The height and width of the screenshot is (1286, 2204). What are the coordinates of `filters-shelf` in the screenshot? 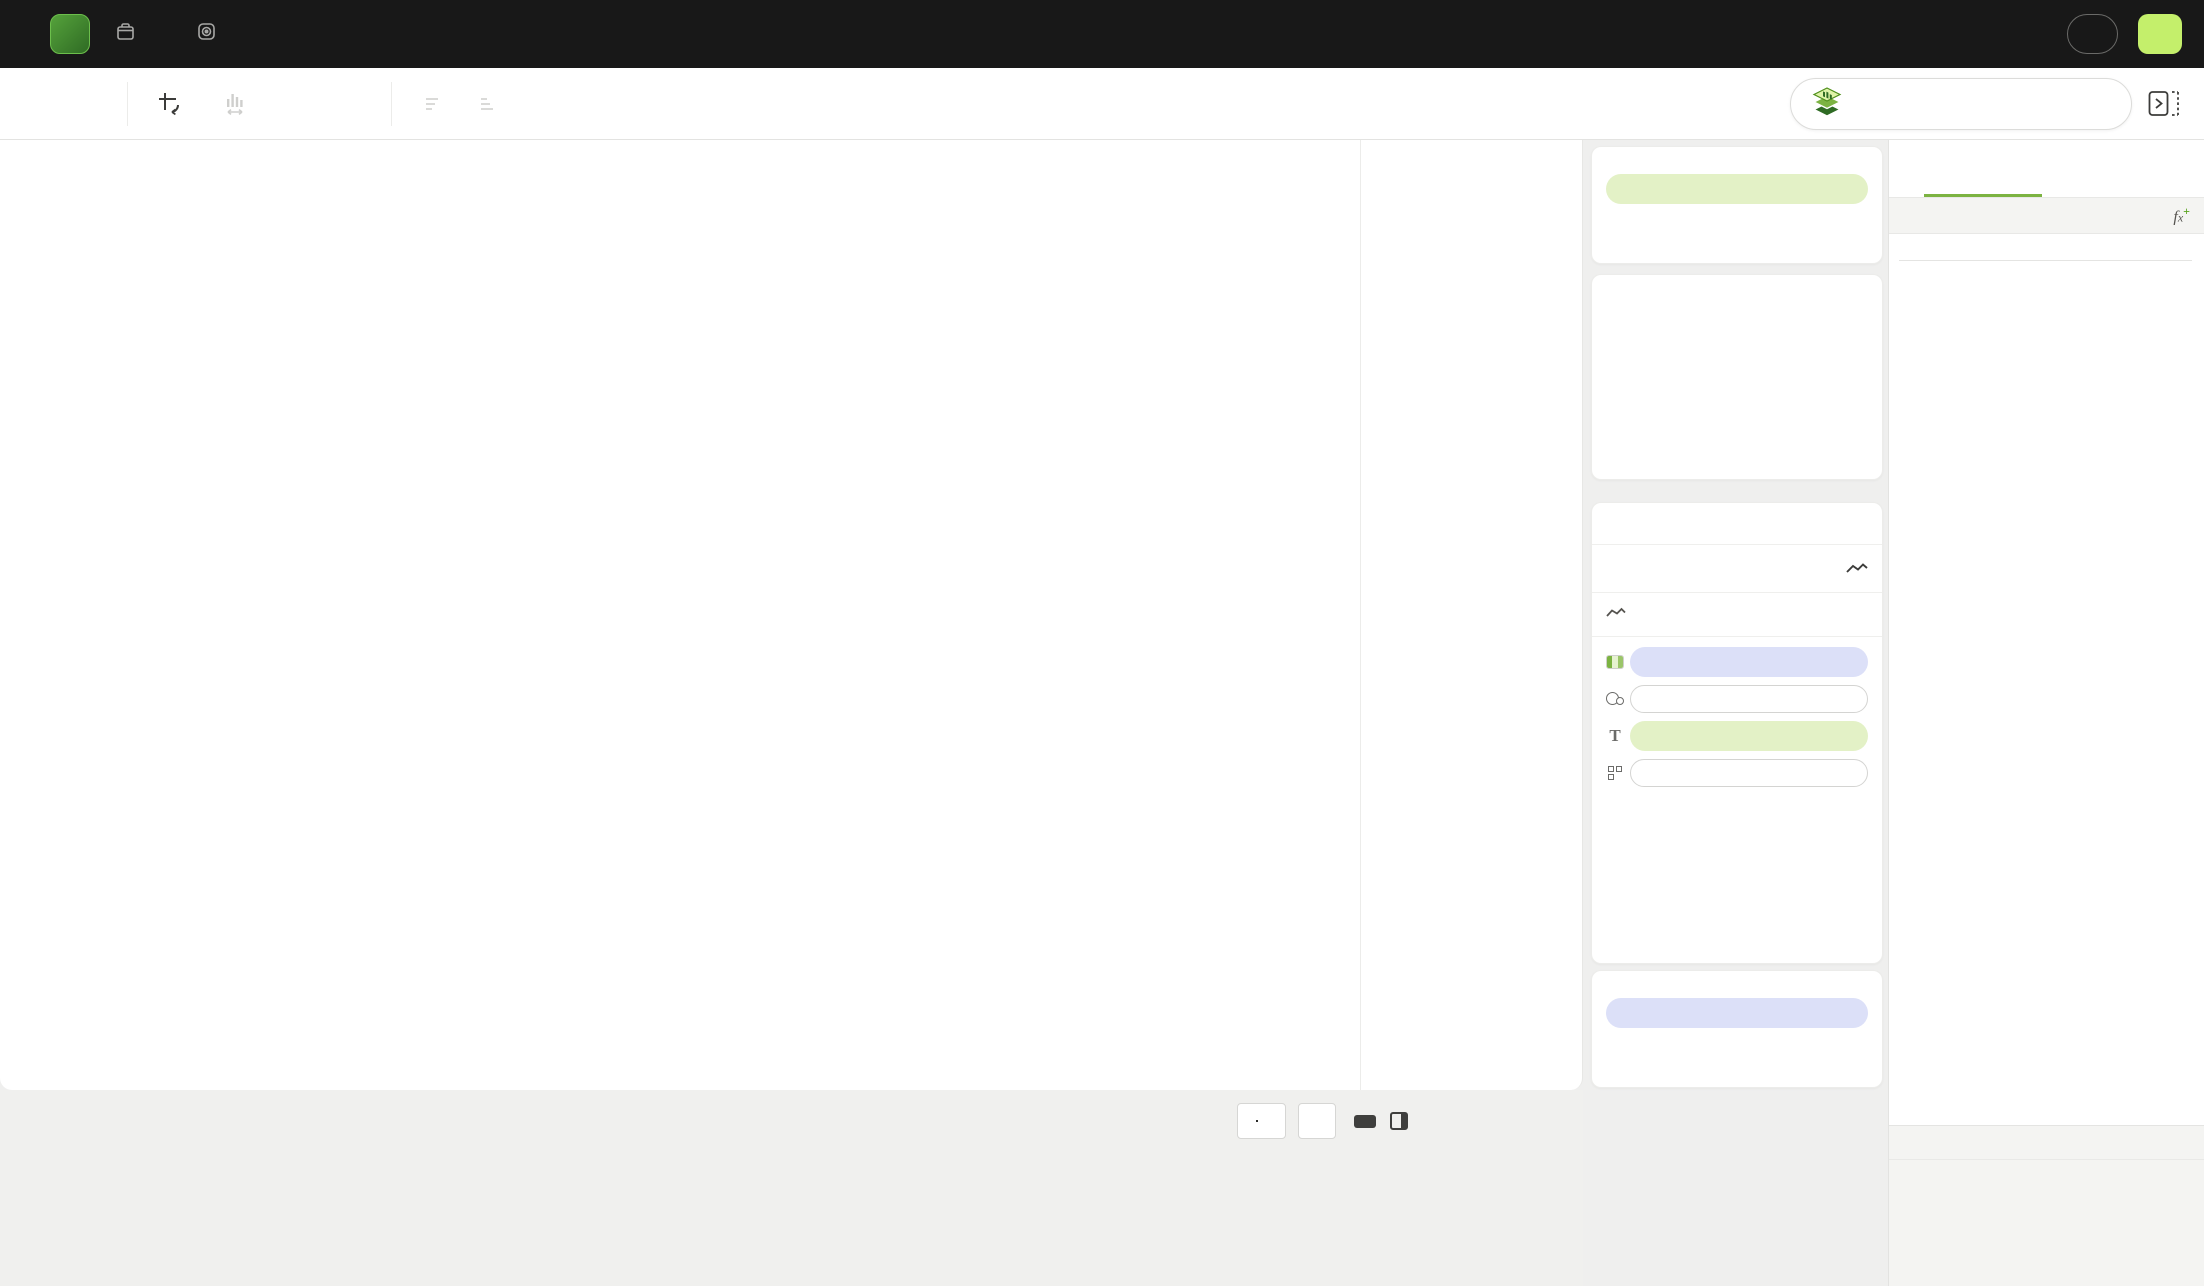 It's located at (1737, 1029).